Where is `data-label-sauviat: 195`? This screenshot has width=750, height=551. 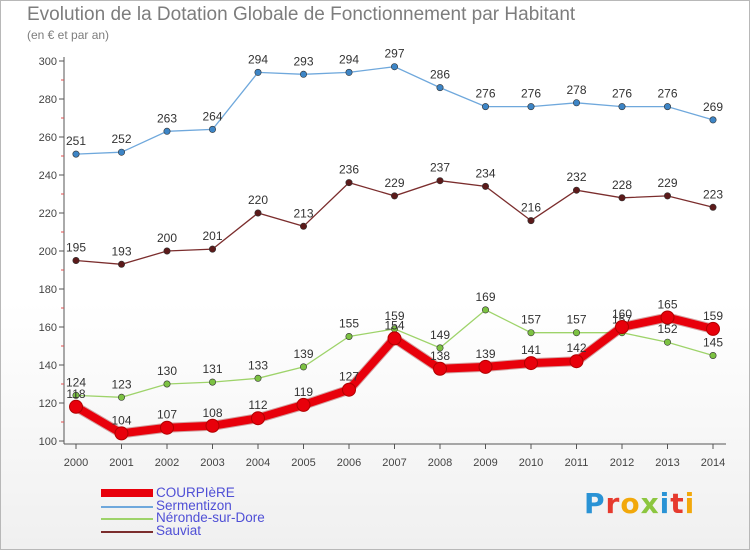
data-label-sauviat: 195 is located at coordinates (76, 248).